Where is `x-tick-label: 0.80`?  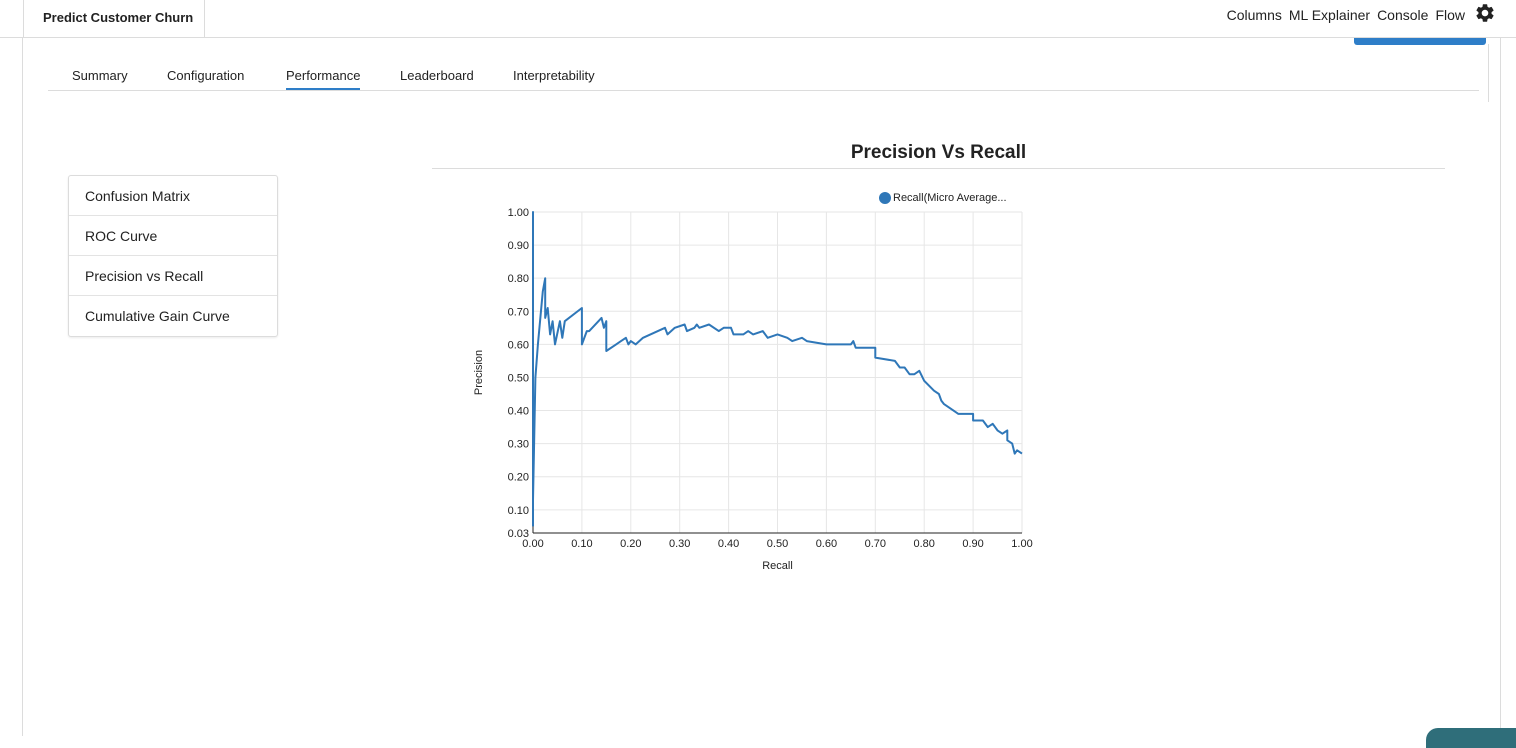
x-tick-label: 0.80 is located at coordinates (923, 544).